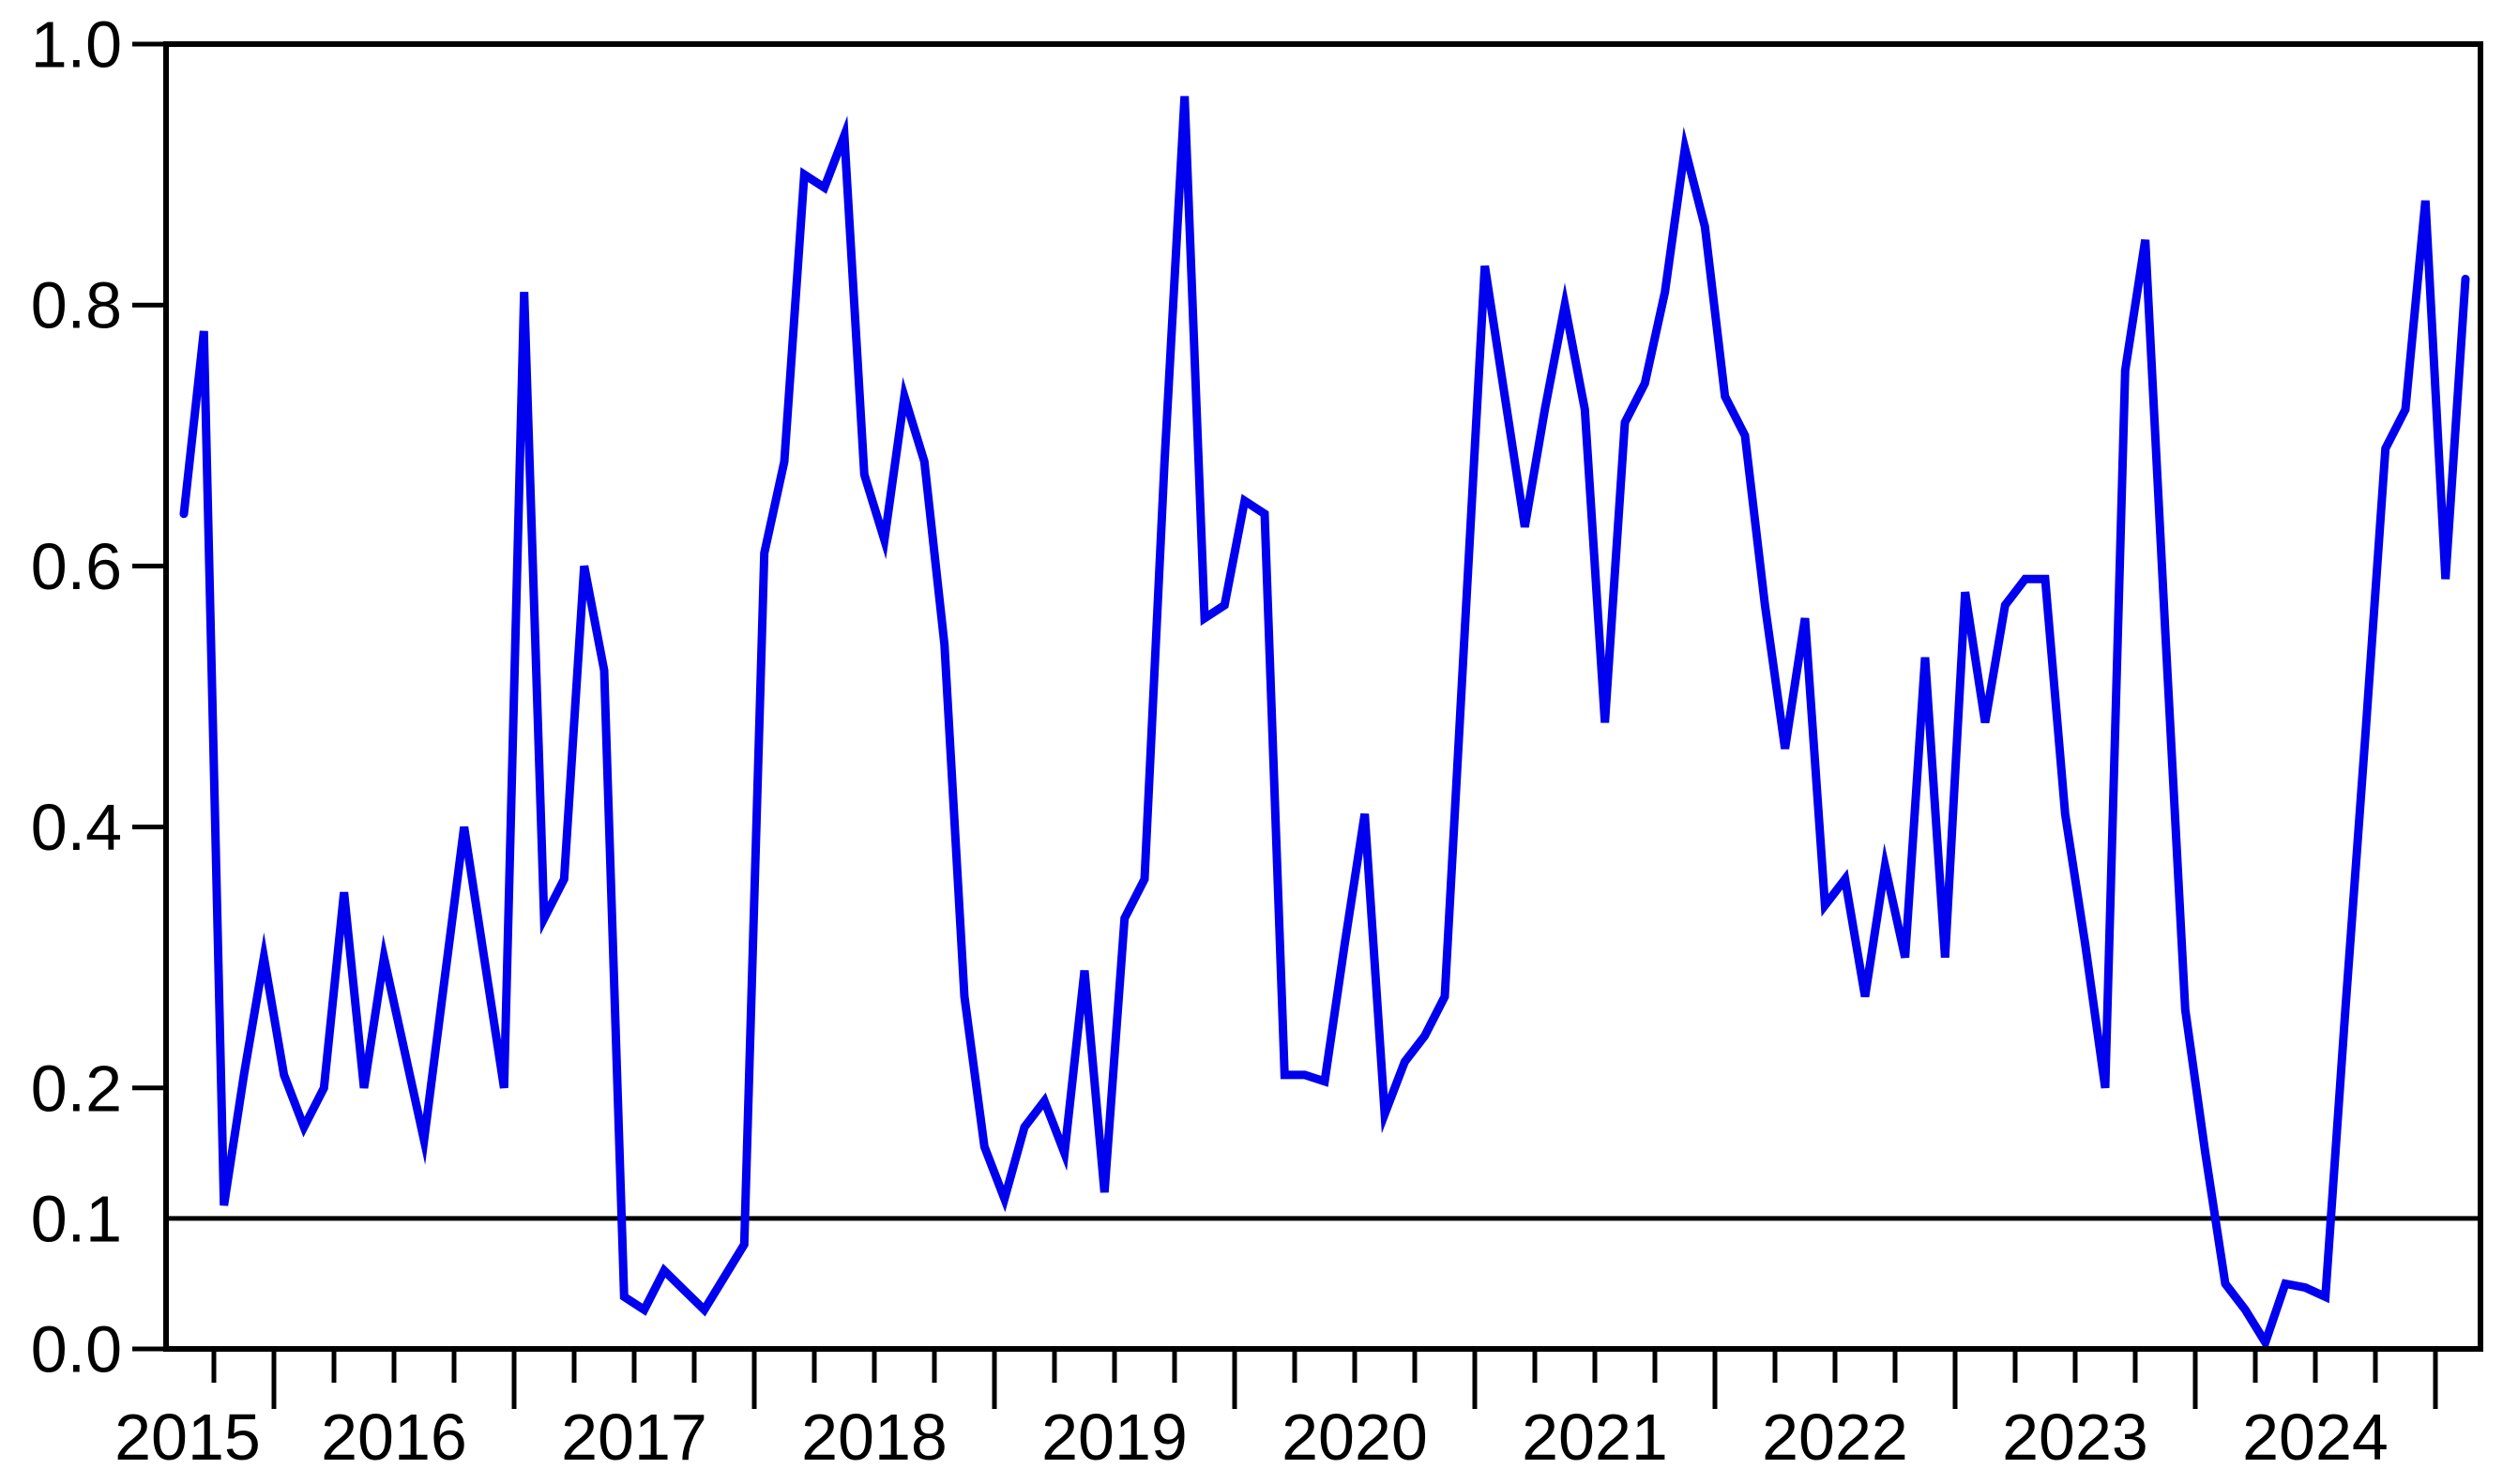 Image resolution: width=2518 pixels, height=1484 pixels. What do you see at coordinates (76, 45) in the screenshot?
I see `y-tick-label: 1.0` at bounding box center [76, 45].